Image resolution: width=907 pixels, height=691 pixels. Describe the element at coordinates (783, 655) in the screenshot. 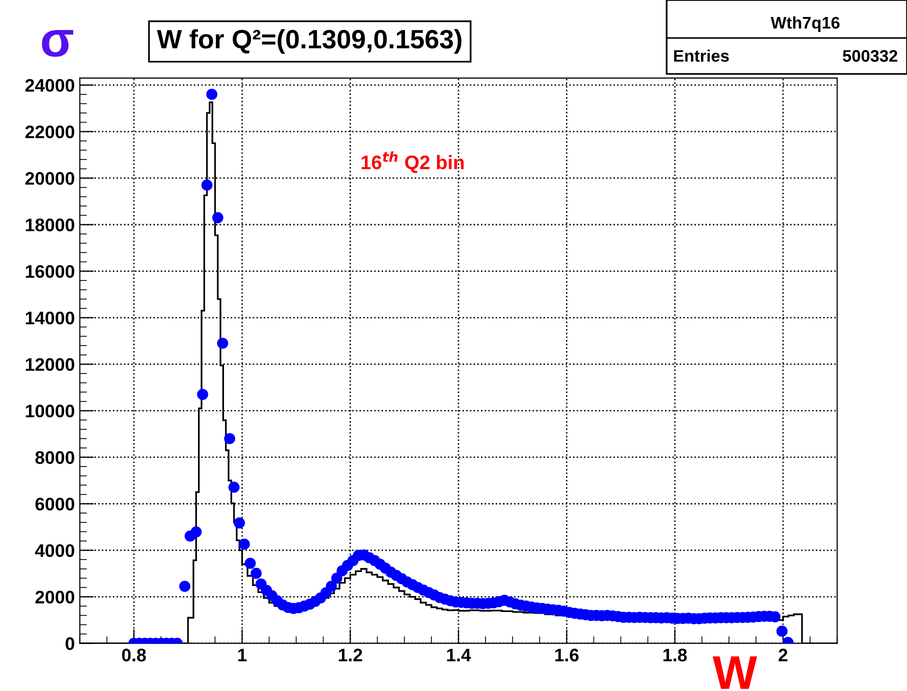

I see `x-tick-label: 2` at that location.